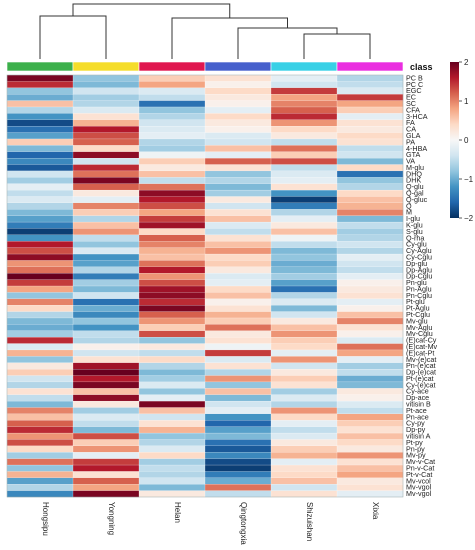 The height and width of the screenshot is (550, 475). I want to click on row-label: Mv-Aglu, so click(419, 327).